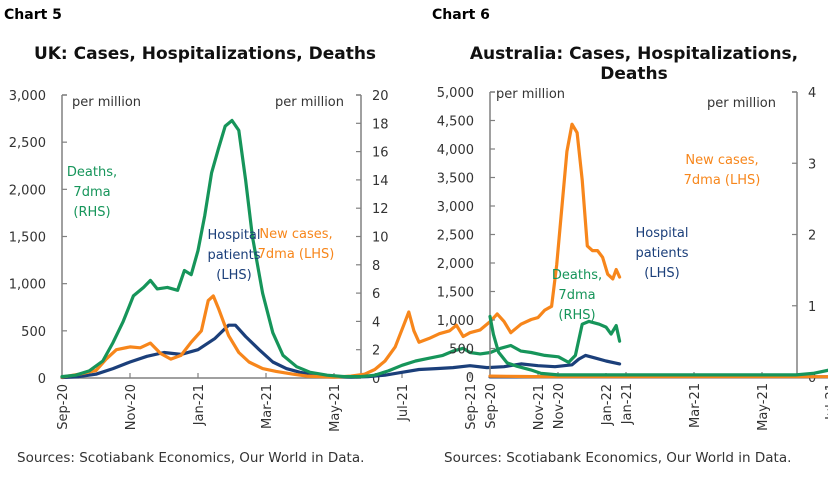 Image resolution: width=828 pixels, height=477 pixels. Describe the element at coordinates (539, 407) in the screenshot. I see `x-tick-label: Nov-21` at that location.